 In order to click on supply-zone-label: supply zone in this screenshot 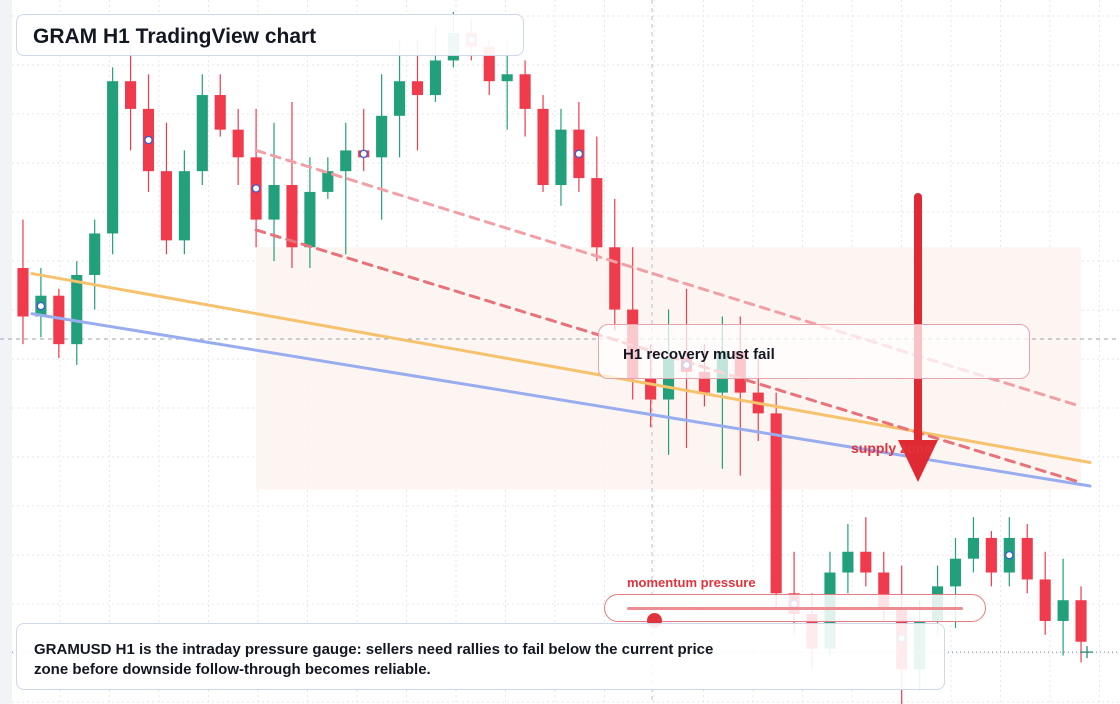, I will do `click(891, 448)`.